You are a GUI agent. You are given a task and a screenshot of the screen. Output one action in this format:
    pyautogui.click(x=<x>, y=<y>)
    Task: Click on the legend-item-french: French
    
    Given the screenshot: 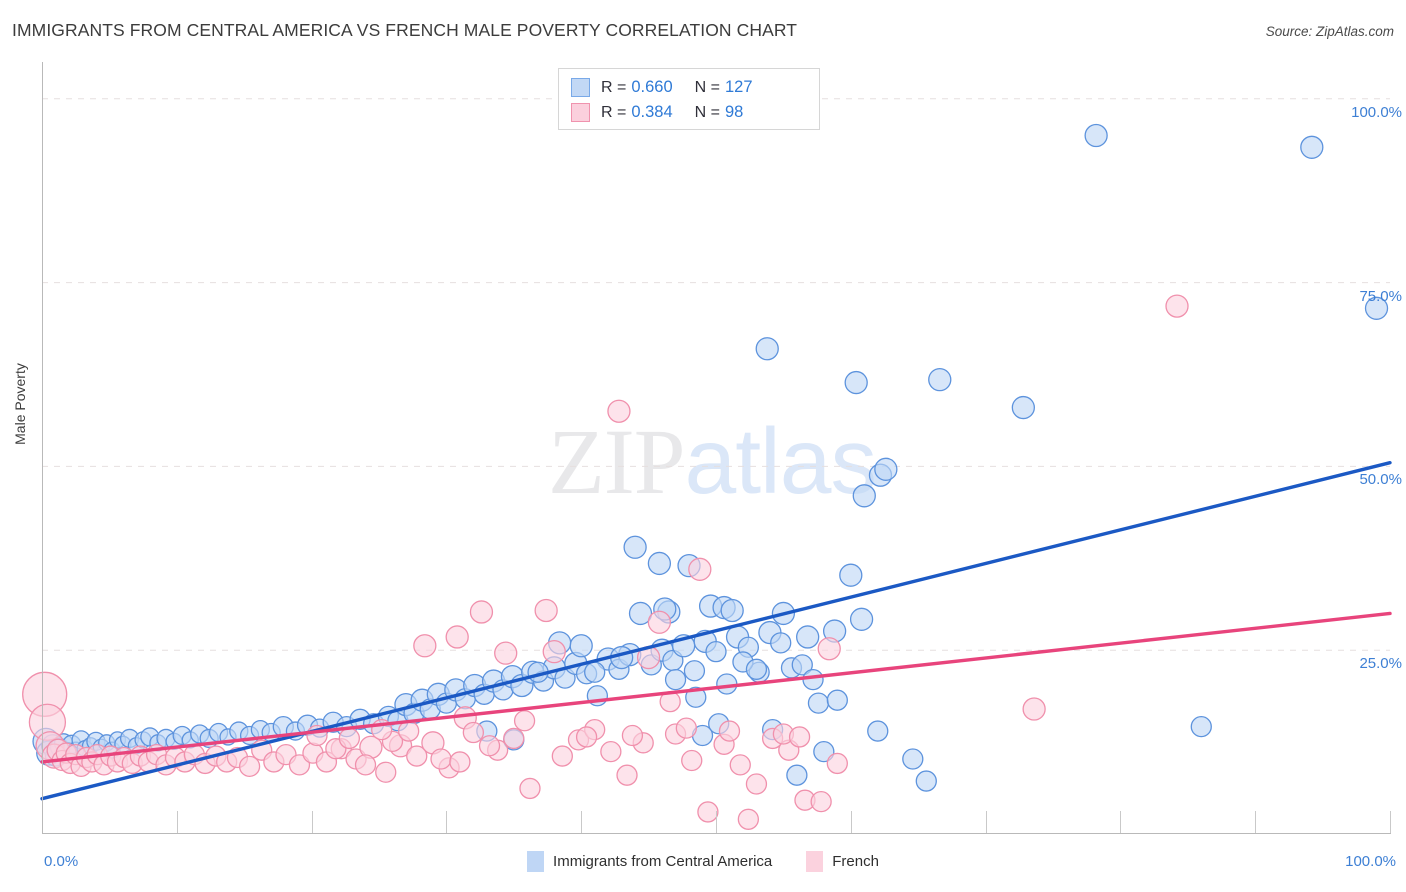 What is the action you would take?
    pyautogui.click(x=842, y=861)
    